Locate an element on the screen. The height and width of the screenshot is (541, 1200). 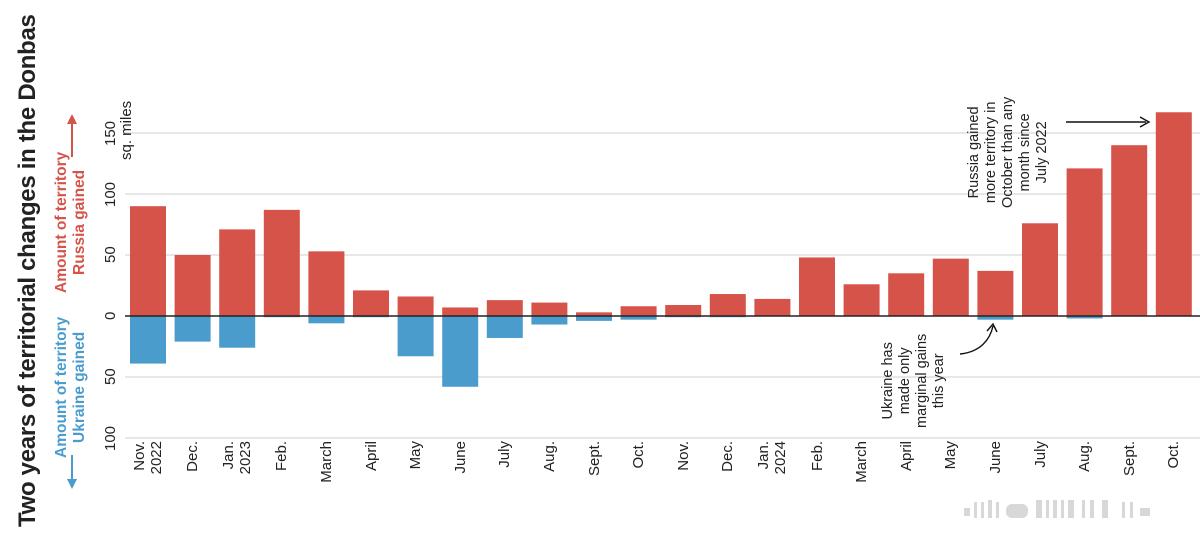
ukraine-annotation-line: marginal gains is located at coordinates (922, 380).